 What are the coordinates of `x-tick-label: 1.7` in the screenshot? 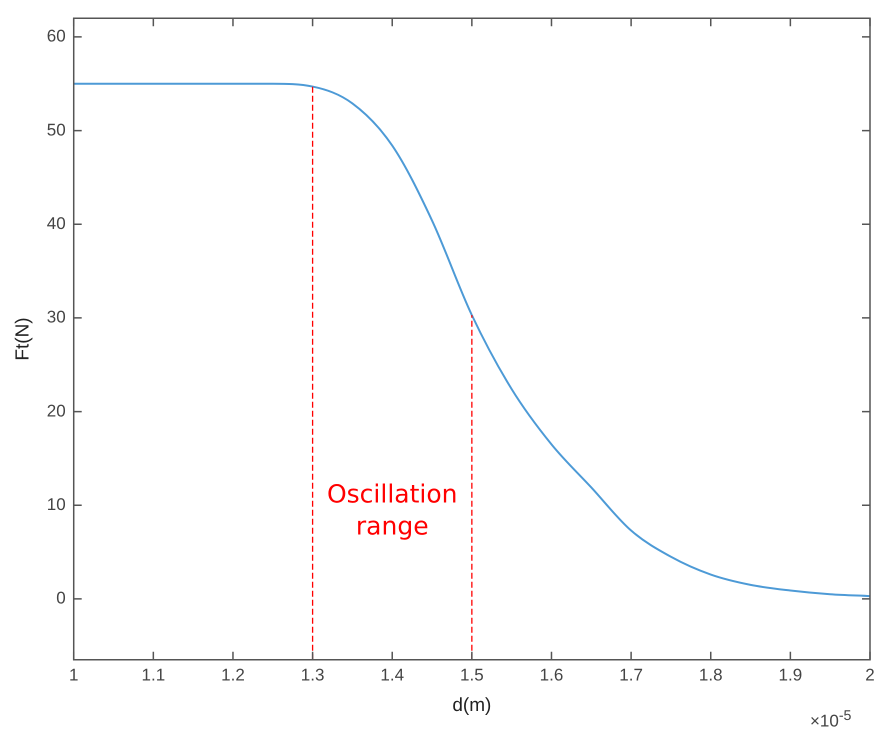 It's located at (631, 675).